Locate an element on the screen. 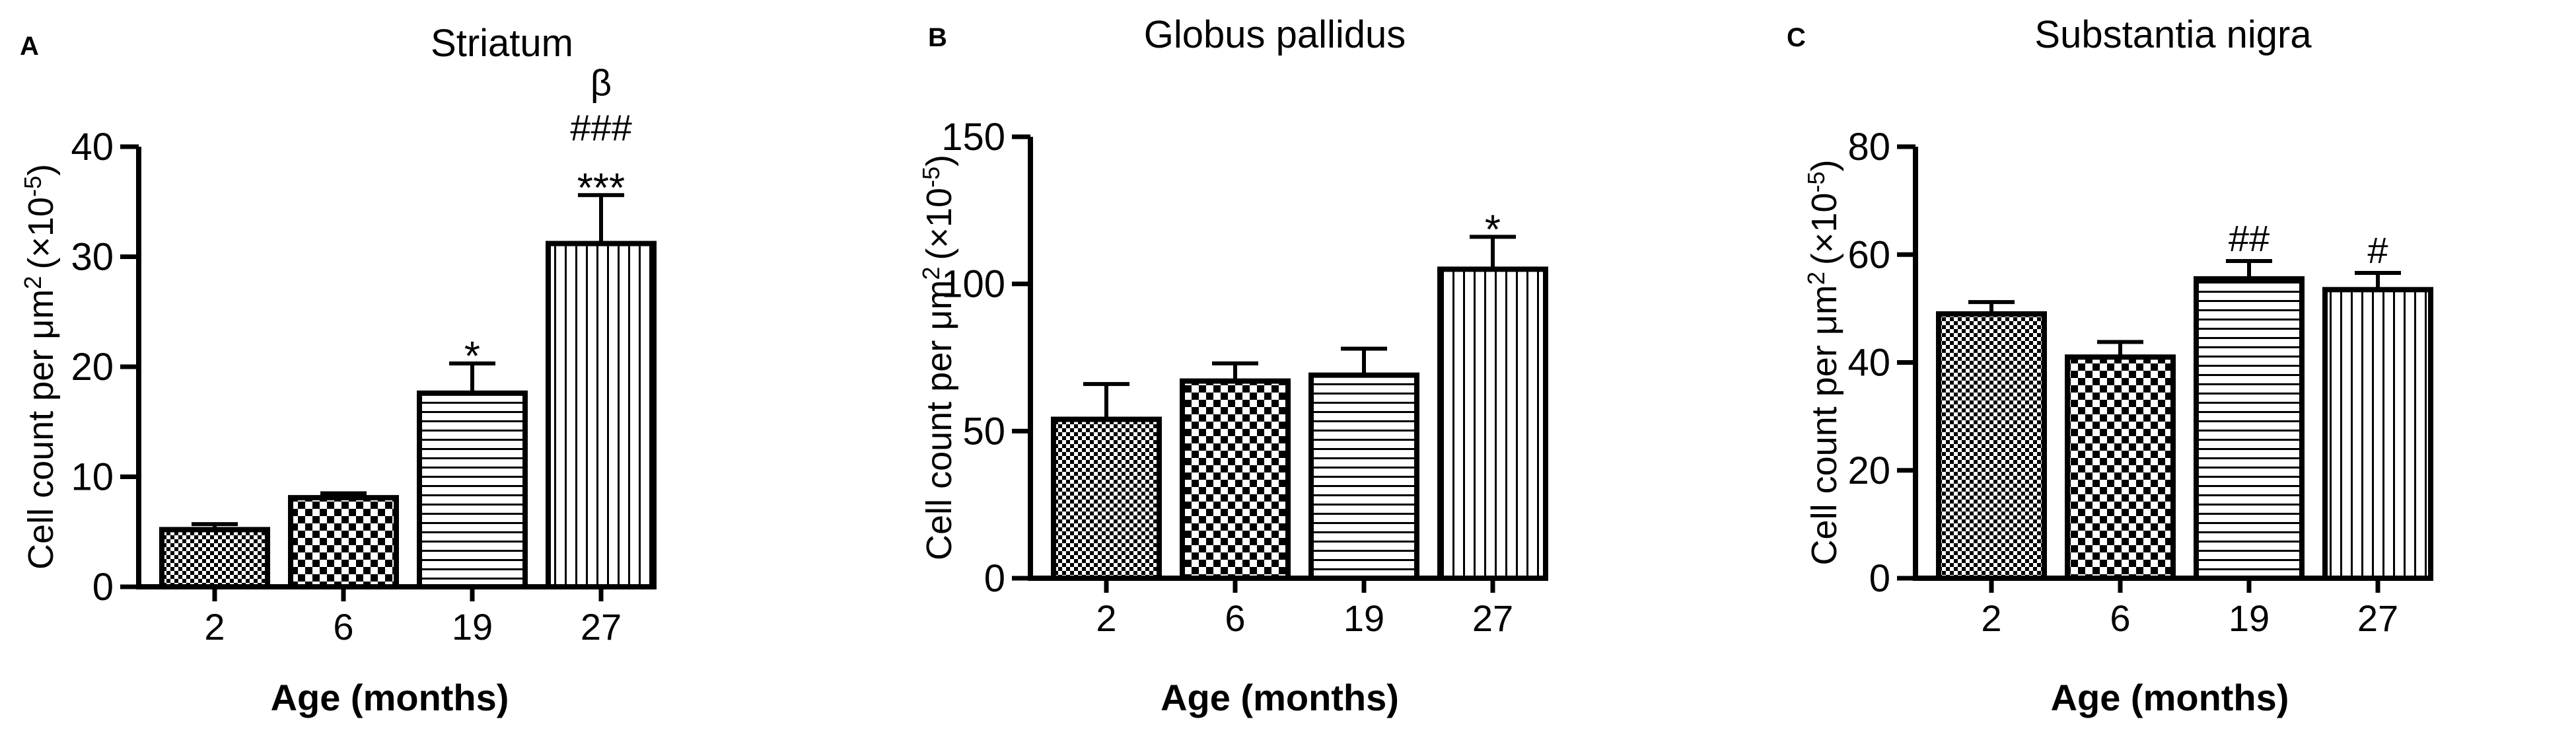 The image size is (2576, 754). significance-label: ## is located at coordinates (2249, 238).